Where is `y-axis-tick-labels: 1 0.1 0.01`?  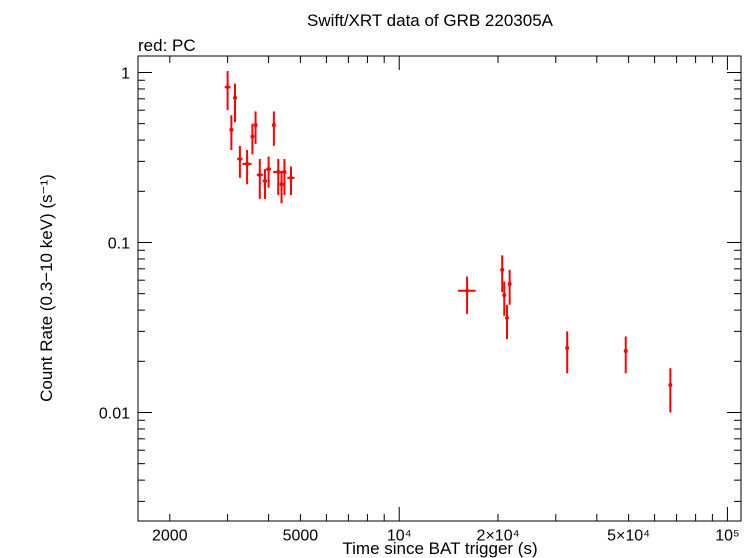
y-axis-tick-labels: 1 0.1 0.01 is located at coordinates (114, 243).